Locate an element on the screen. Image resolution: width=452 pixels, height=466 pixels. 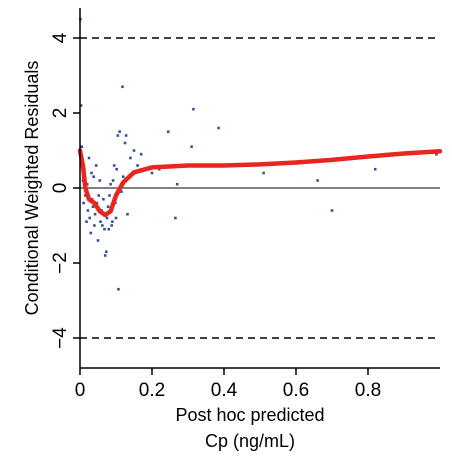
y-axis-title: Conditional Weighted Residuals is located at coordinates (32, 188).